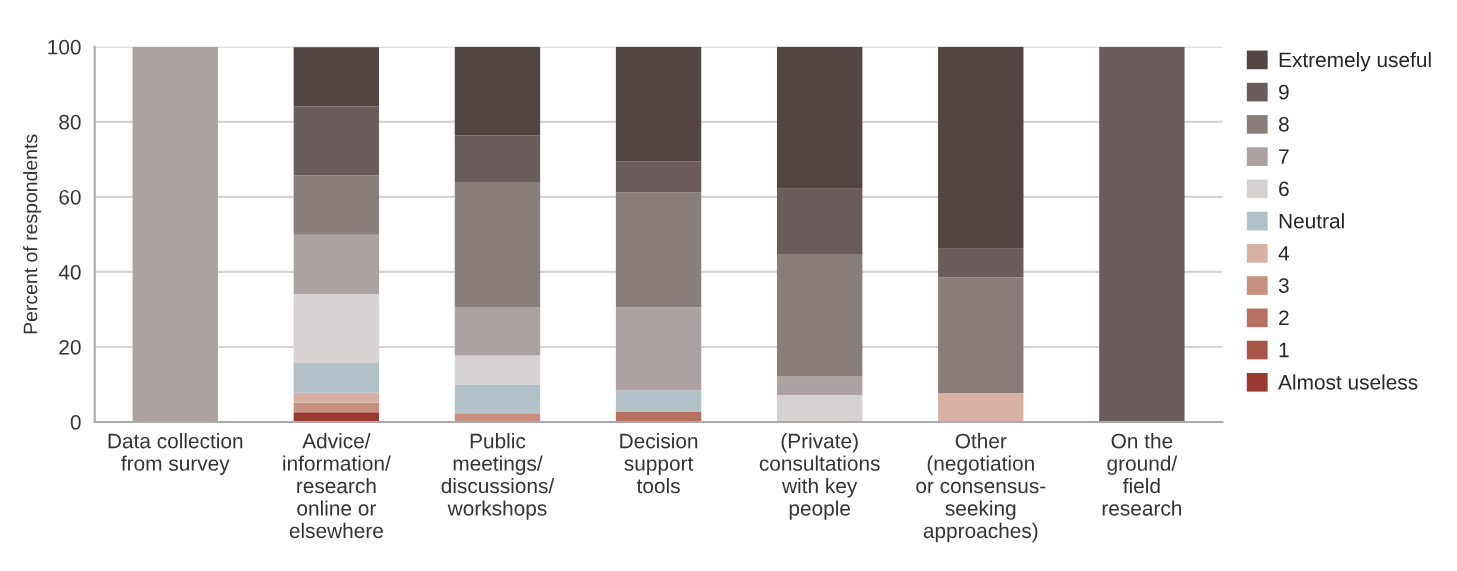 The width and height of the screenshot is (1457, 571). I want to click on legend-label: 3, so click(1283, 285).